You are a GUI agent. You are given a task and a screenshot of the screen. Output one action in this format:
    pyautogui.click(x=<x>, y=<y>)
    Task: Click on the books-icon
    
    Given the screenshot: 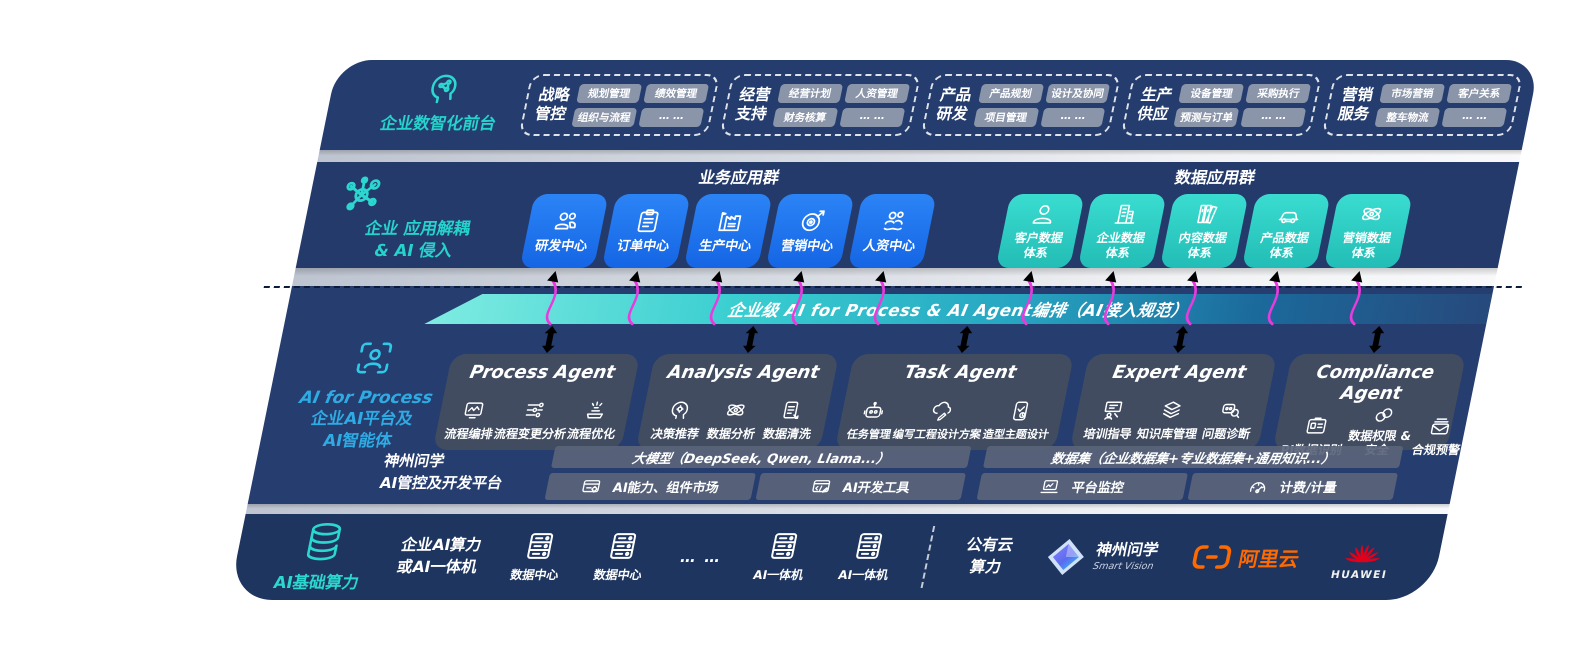 What is the action you would take?
    pyautogui.click(x=1207, y=214)
    